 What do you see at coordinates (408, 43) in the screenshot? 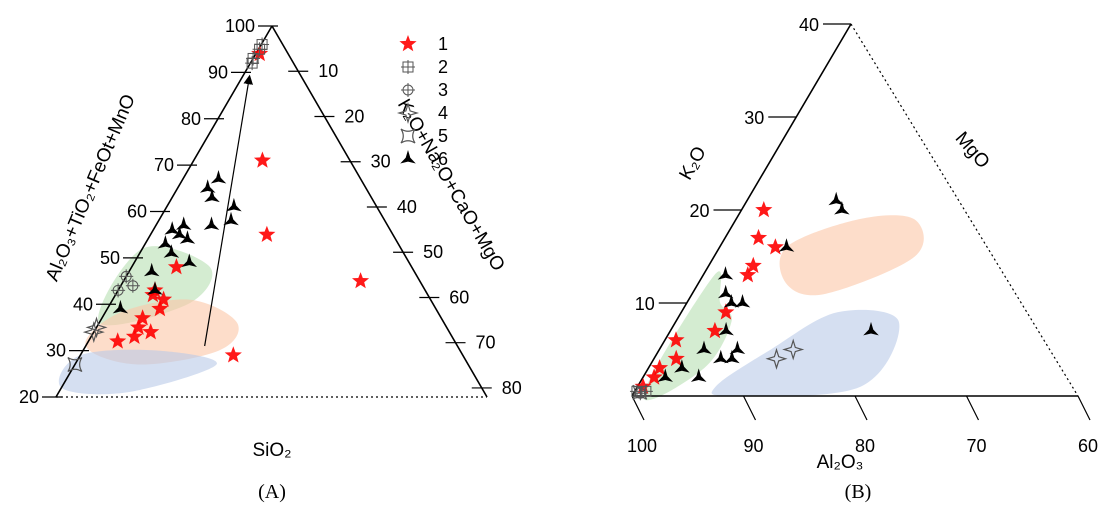
I see `red-star-icon` at bounding box center [408, 43].